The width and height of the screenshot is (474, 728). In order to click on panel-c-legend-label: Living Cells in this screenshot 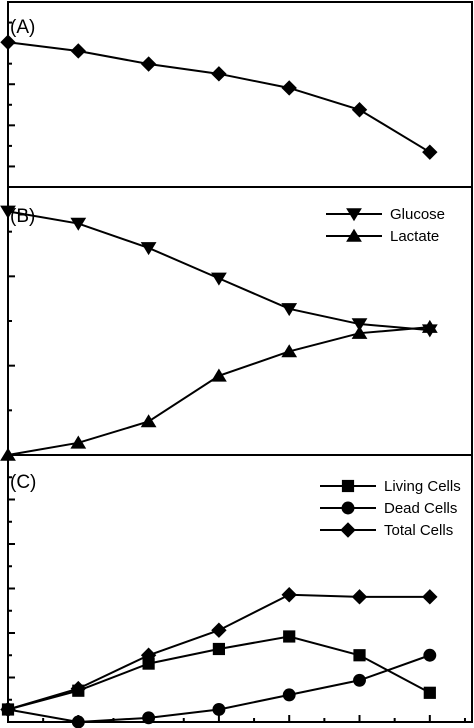, I will do `click(422, 486)`.